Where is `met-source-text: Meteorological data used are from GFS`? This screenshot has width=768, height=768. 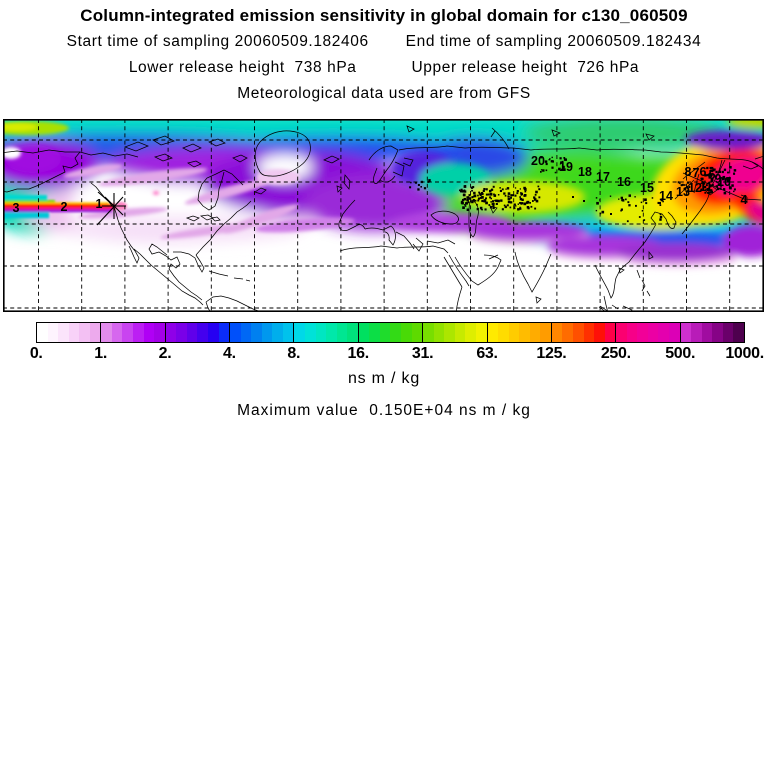 met-source-text: Meteorological data used are from GFS is located at coordinates (384, 93).